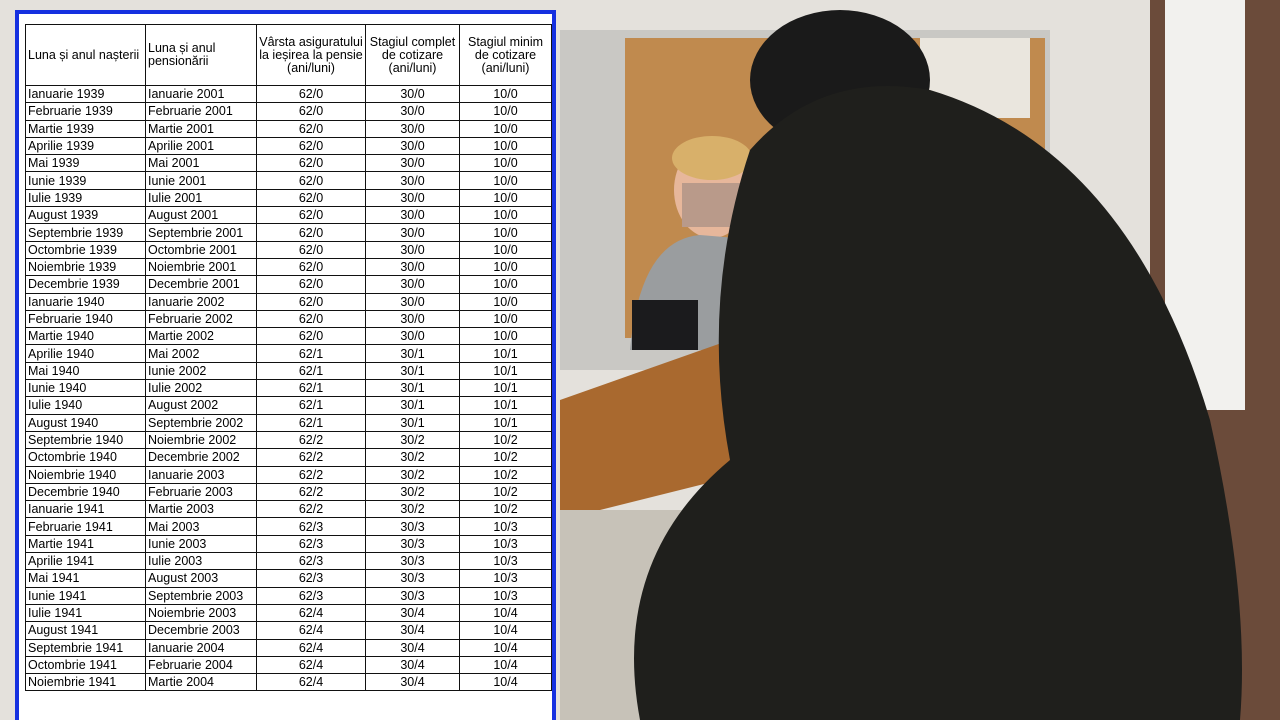  Describe the element at coordinates (85, 128) in the screenshot. I see `table-cell: Martie 1939` at that location.